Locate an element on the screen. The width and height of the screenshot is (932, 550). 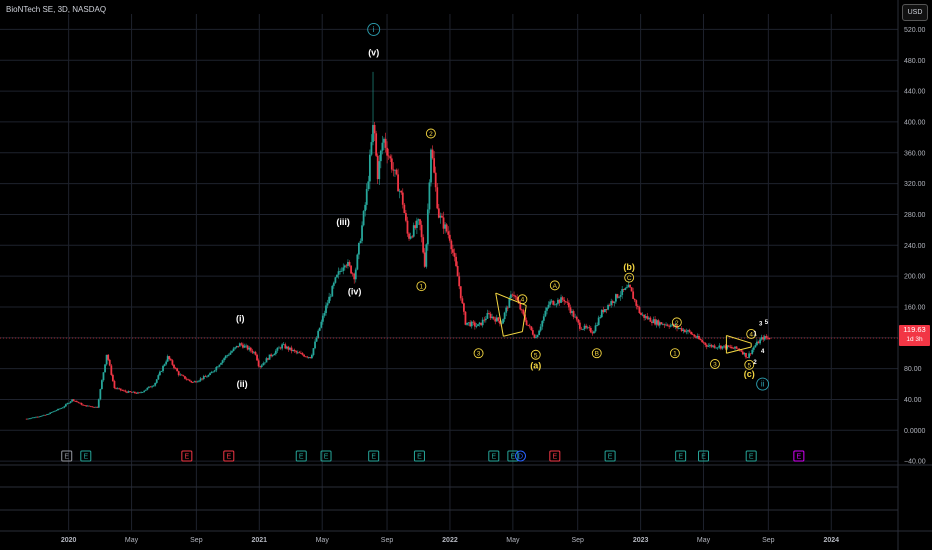
price-tick-label: 80.00 is located at coordinates (913, 369).